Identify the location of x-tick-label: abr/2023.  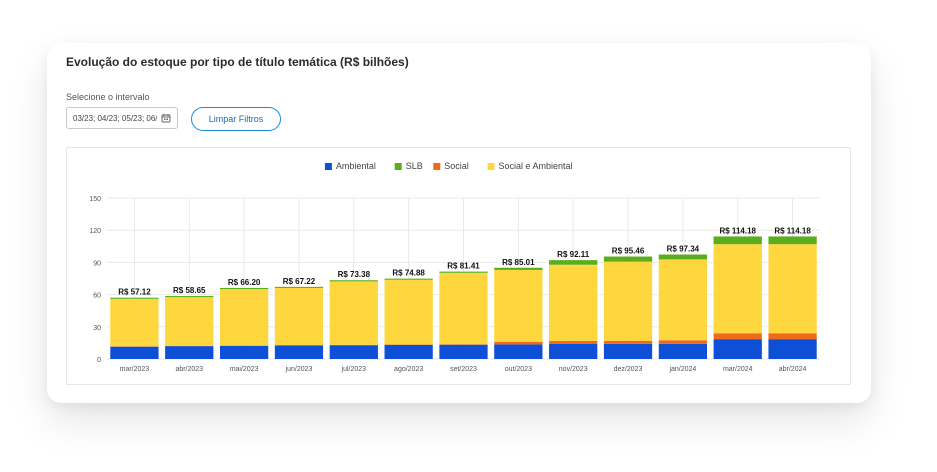
(189, 369).